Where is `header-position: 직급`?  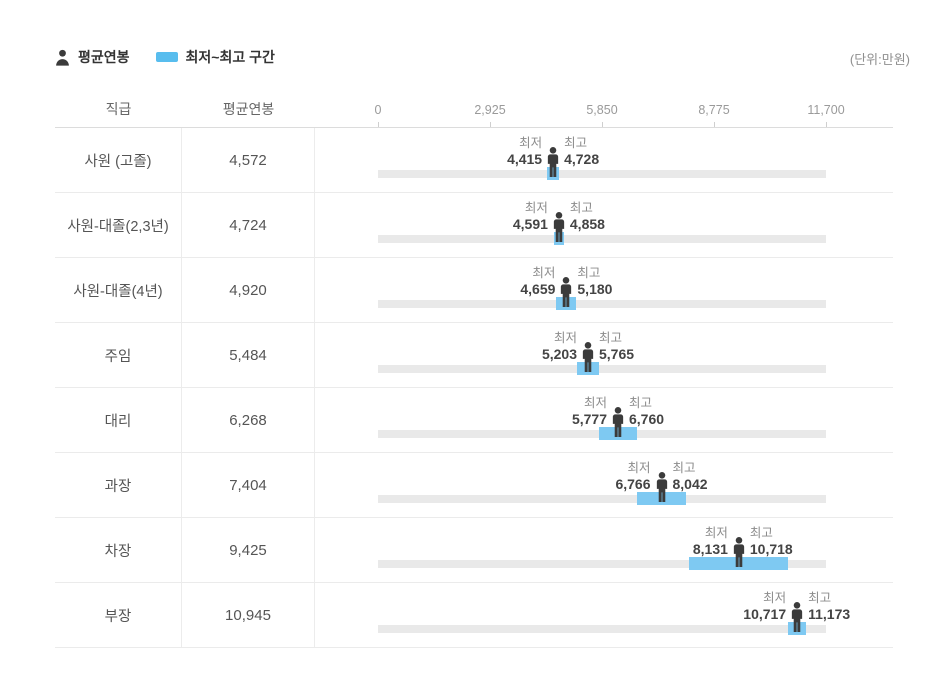
header-position: 직급 is located at coordinates (118, 108).